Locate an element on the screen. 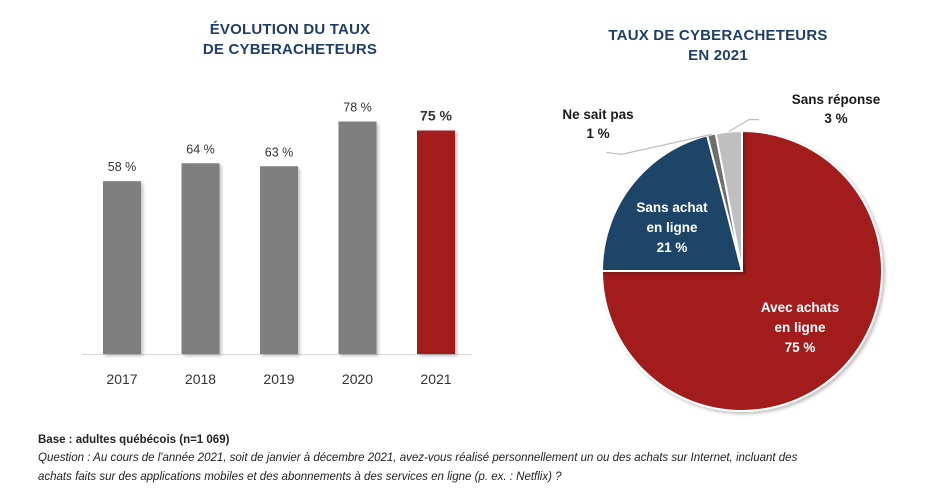  x-tick-label: 2018 is located at coordinates (200, 379).